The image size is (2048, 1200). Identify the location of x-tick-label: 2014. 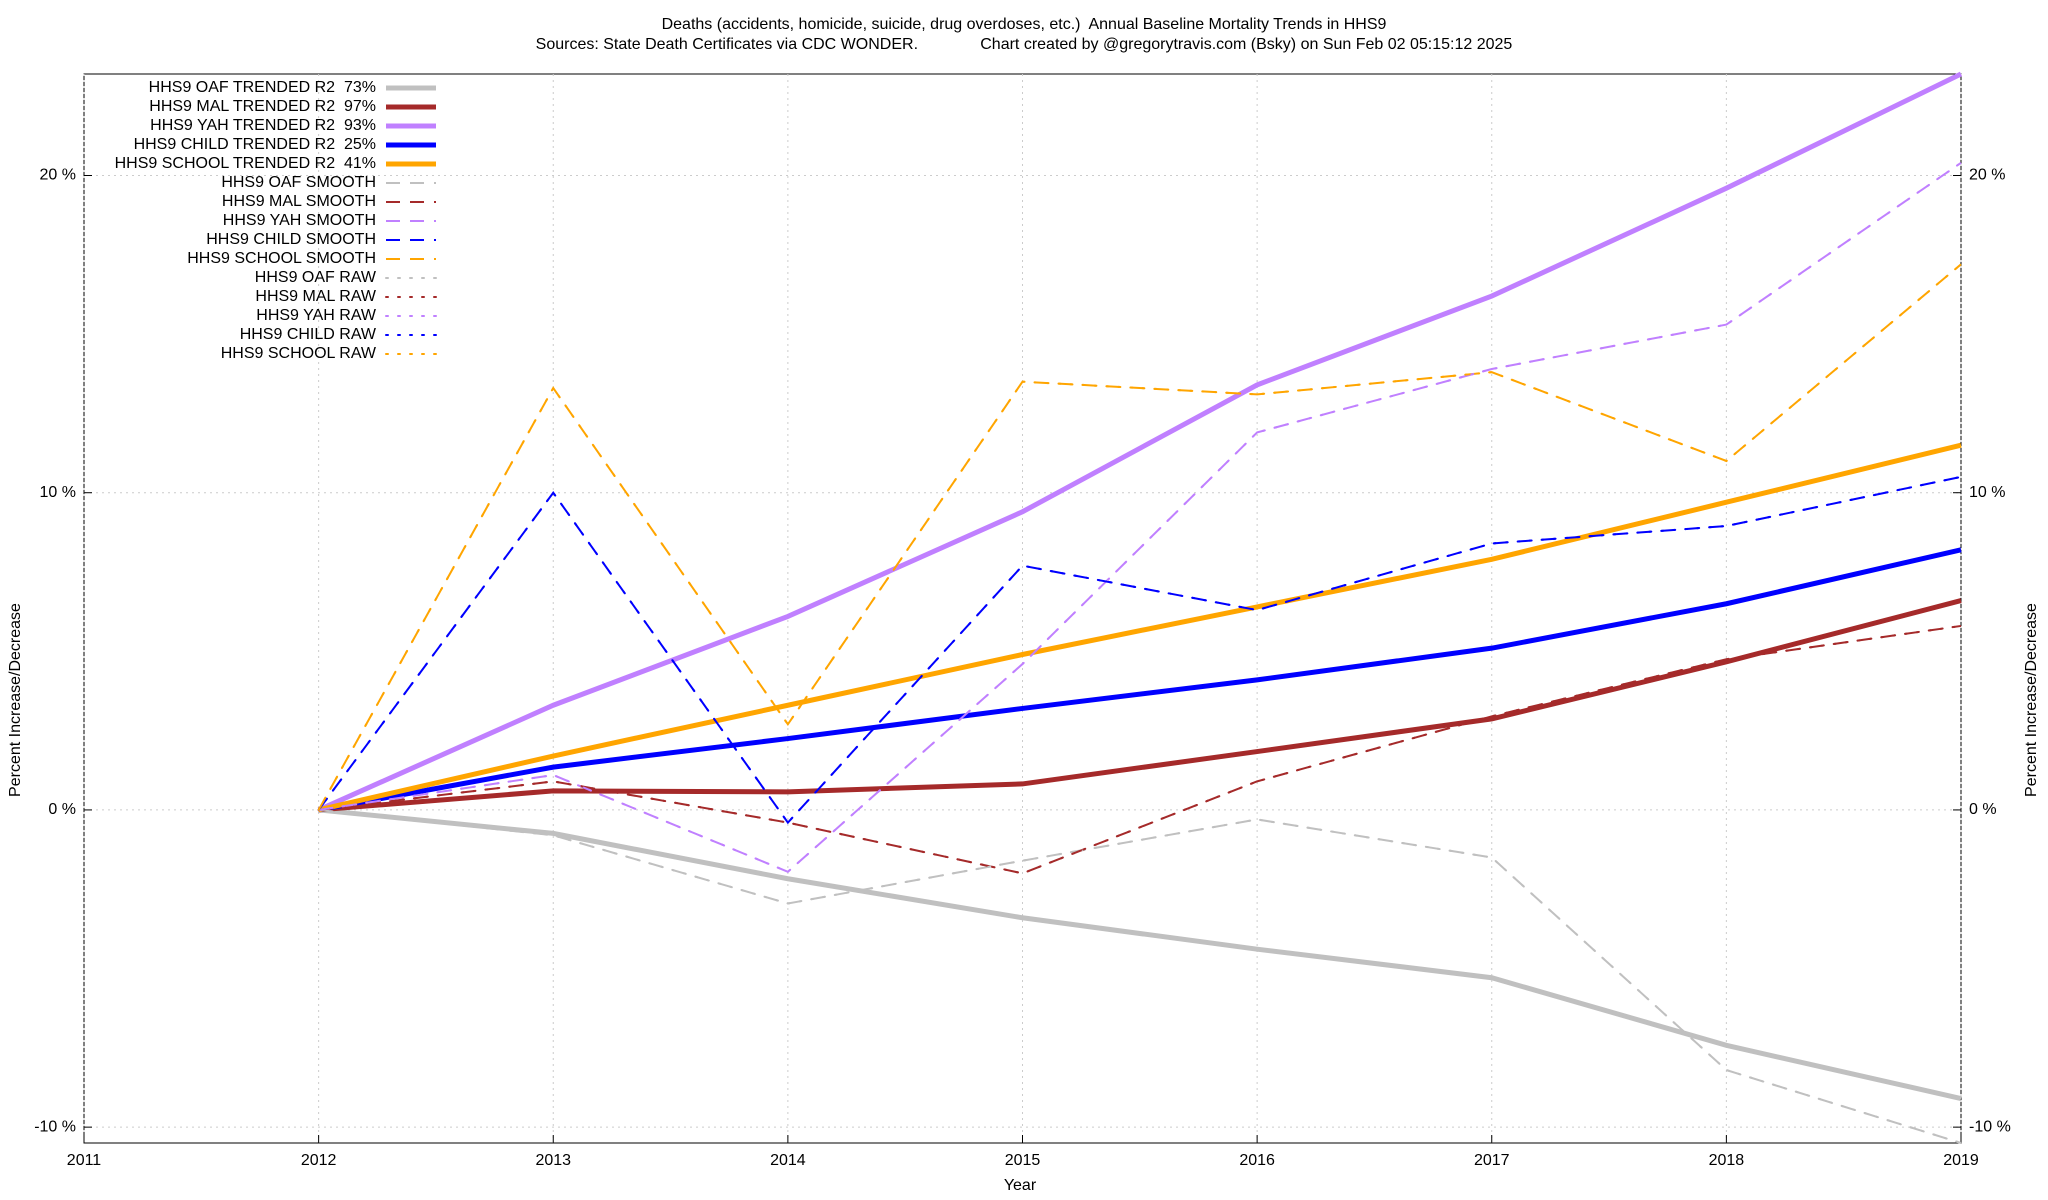
(788, 1160).